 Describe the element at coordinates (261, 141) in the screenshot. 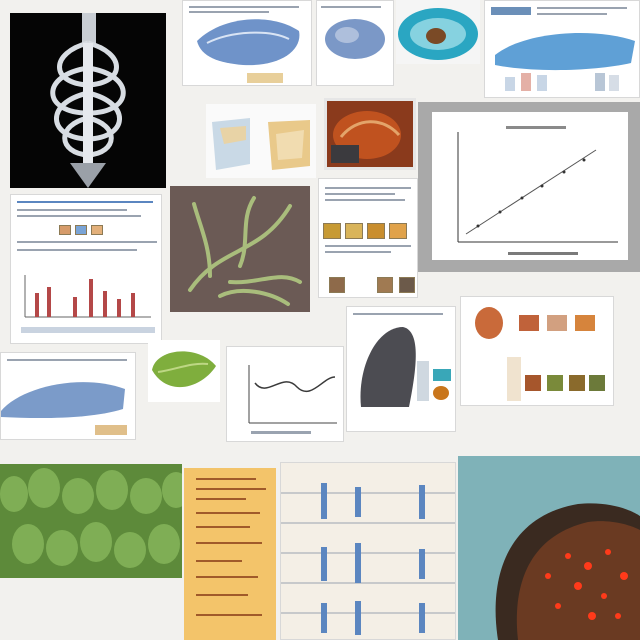

I see `stone-specimen-image` at that location.